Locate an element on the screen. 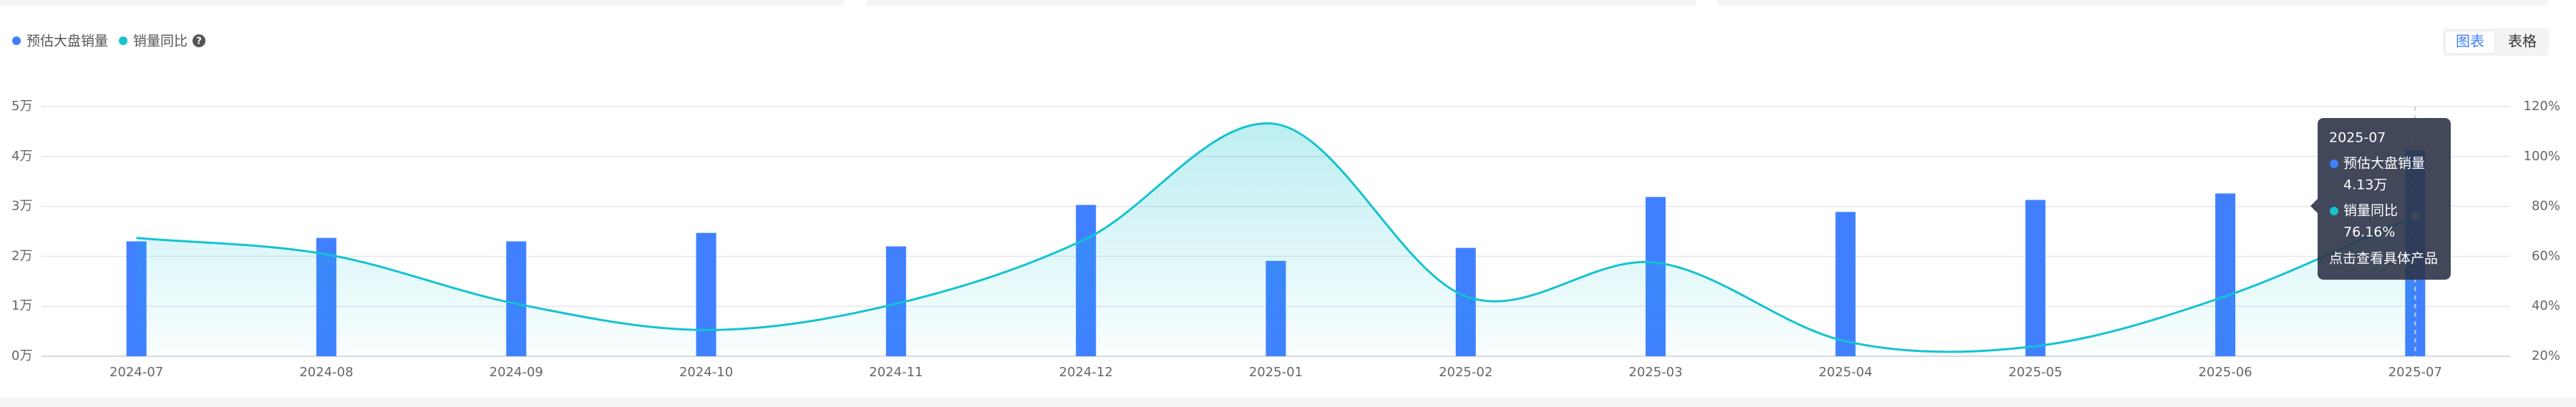 Image resolution: width=2576 pixels, height=407 pixels. x-tick-label: 2024-12 is located at coordinates (1086, 372).